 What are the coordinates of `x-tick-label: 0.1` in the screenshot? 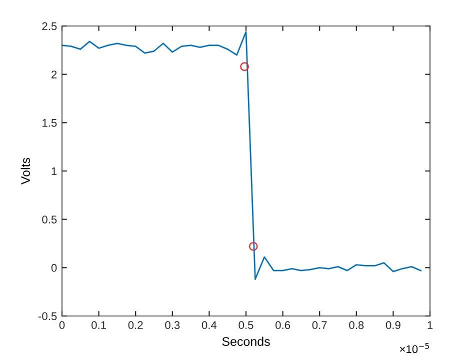 It's located at (99, 325).